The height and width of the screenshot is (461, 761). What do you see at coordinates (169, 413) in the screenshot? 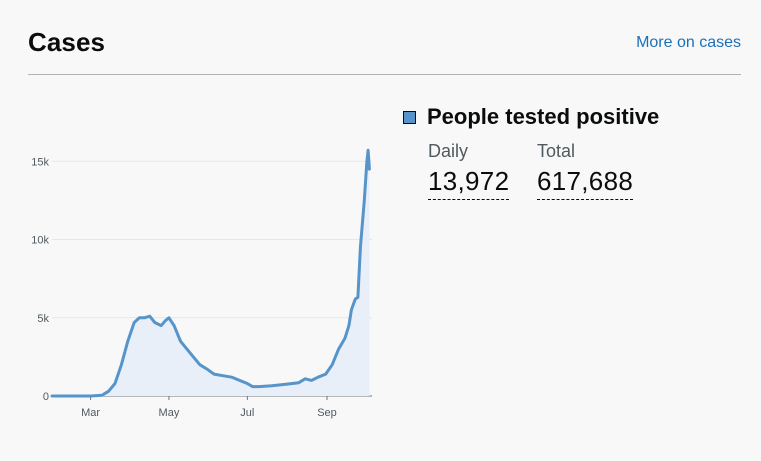
I see `x-tick-label: May` at bounding box center [169, 413].